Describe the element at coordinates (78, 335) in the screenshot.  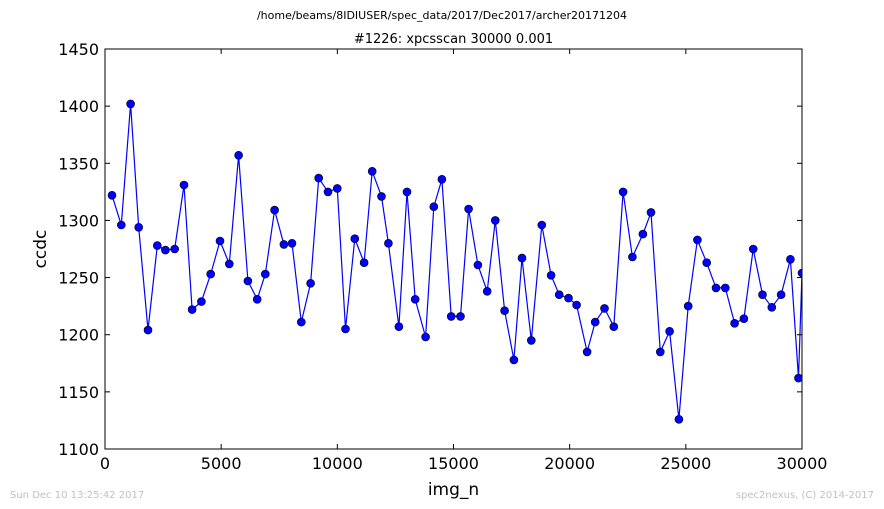
I see `y-tick-label: 1200` at that location.